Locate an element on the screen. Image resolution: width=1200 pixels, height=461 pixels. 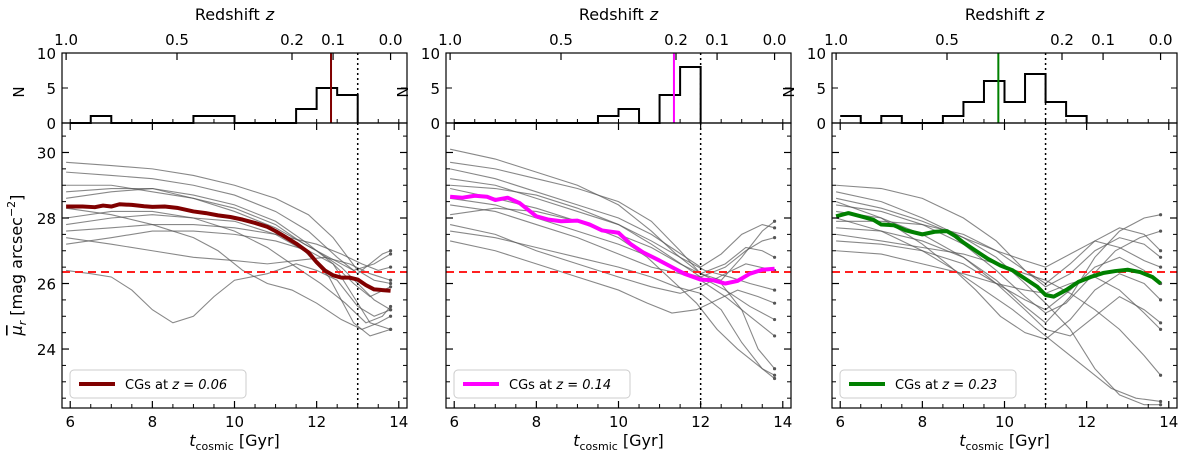
y-axis-title: μr [mag arcsec−2] is located at coordinates (17, 266).